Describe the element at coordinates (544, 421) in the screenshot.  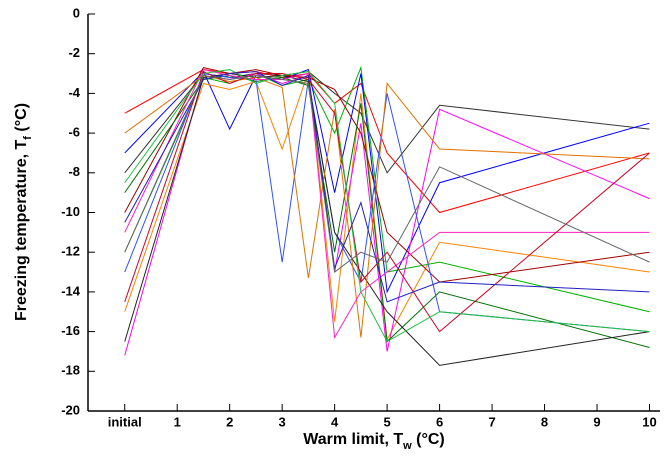
I see `x-tick-label: 8` at that location.